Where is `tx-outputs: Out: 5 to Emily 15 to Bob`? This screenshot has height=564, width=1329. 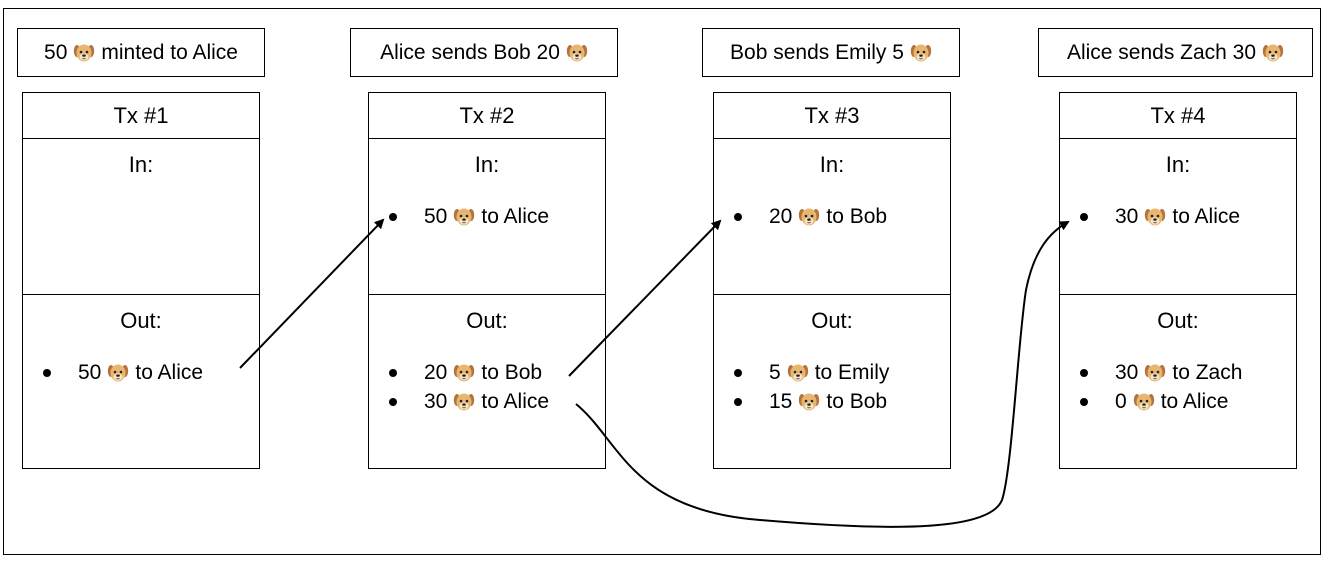 tx-outputs: Out: 5 to Emily 15 to Bob is located at coordinates (832, 382).